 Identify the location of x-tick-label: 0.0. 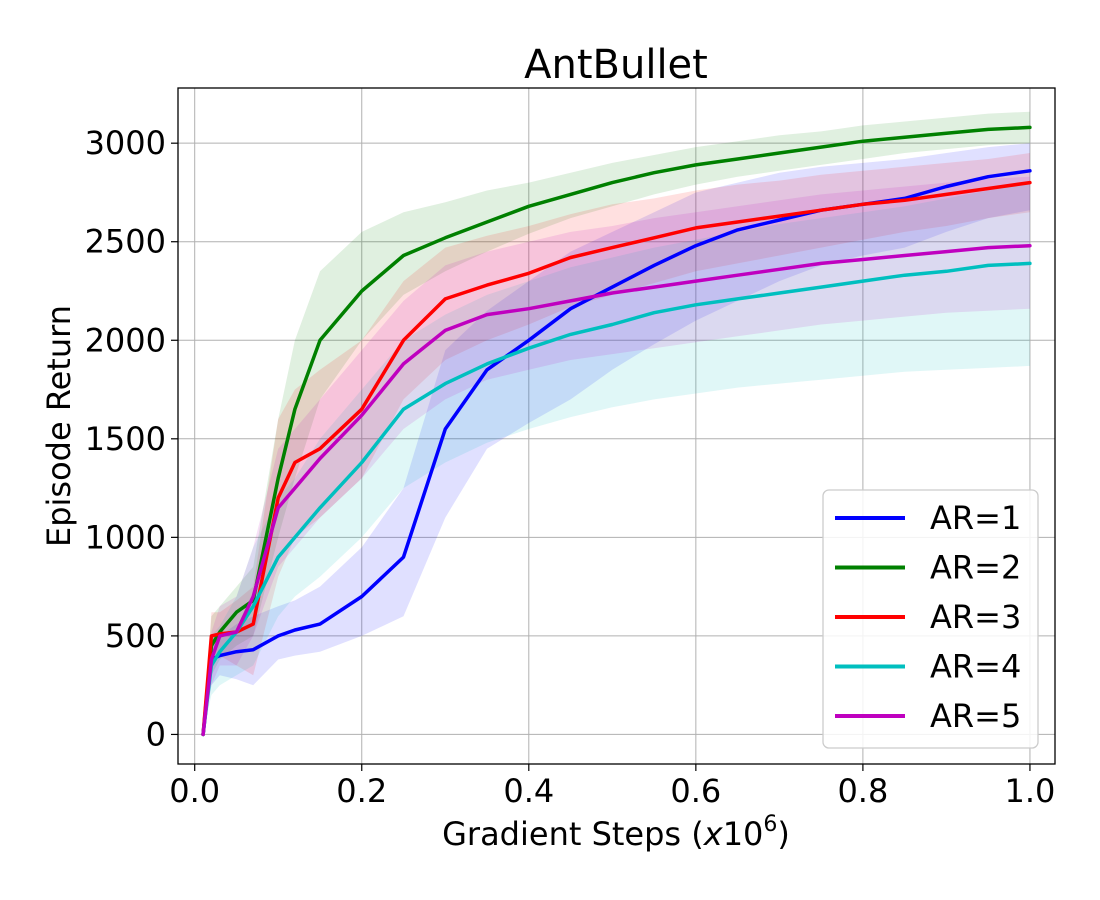
(194, 791).